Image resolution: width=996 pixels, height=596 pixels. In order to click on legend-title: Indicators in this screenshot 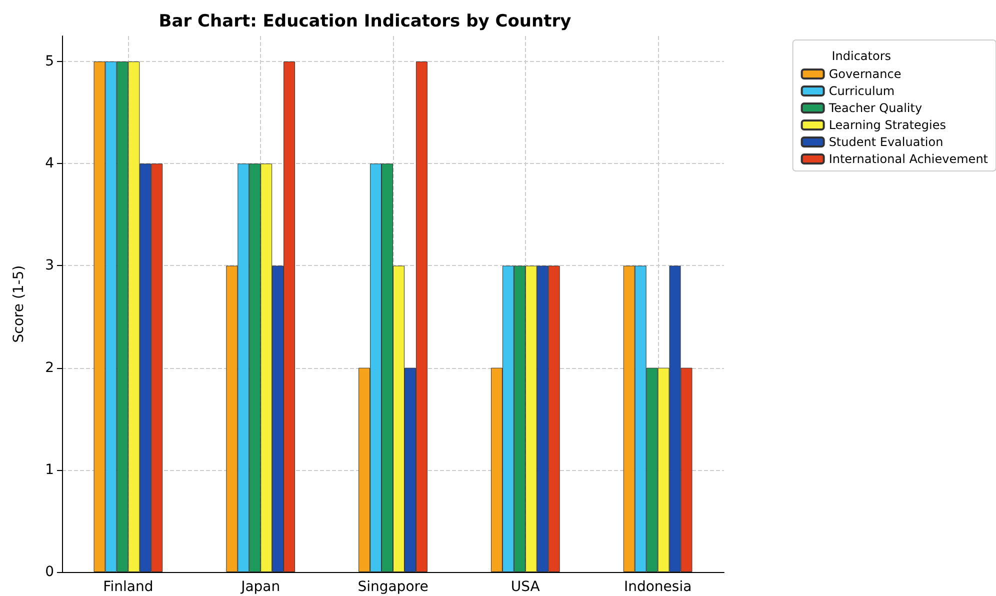, I will do `click(861, 56)`.